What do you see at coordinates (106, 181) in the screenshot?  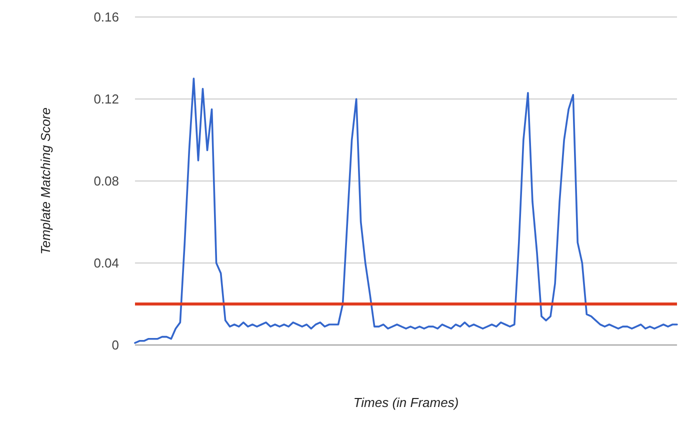 I see `y-tick-label: 0.08` at bounding box center [106, 181].